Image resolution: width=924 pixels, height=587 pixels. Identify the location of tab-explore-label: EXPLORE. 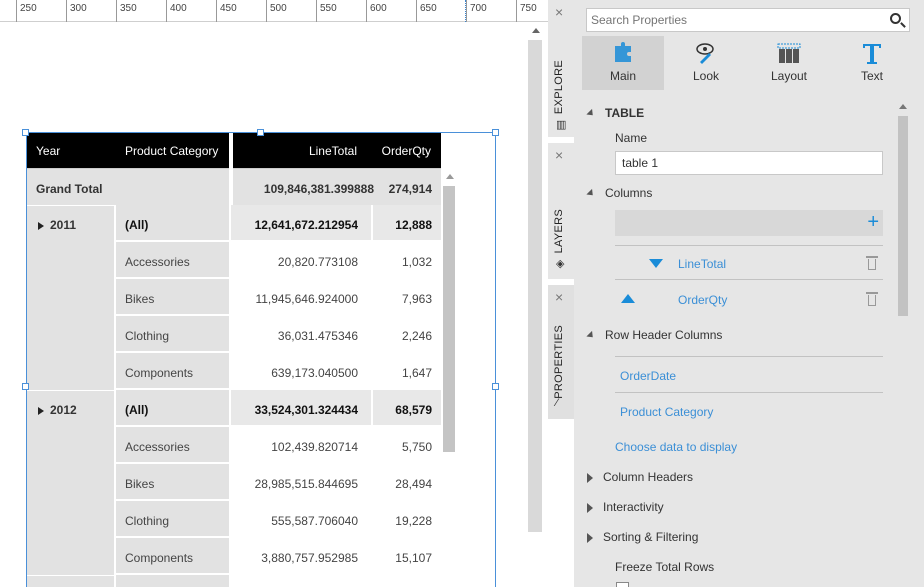
(559, 87).